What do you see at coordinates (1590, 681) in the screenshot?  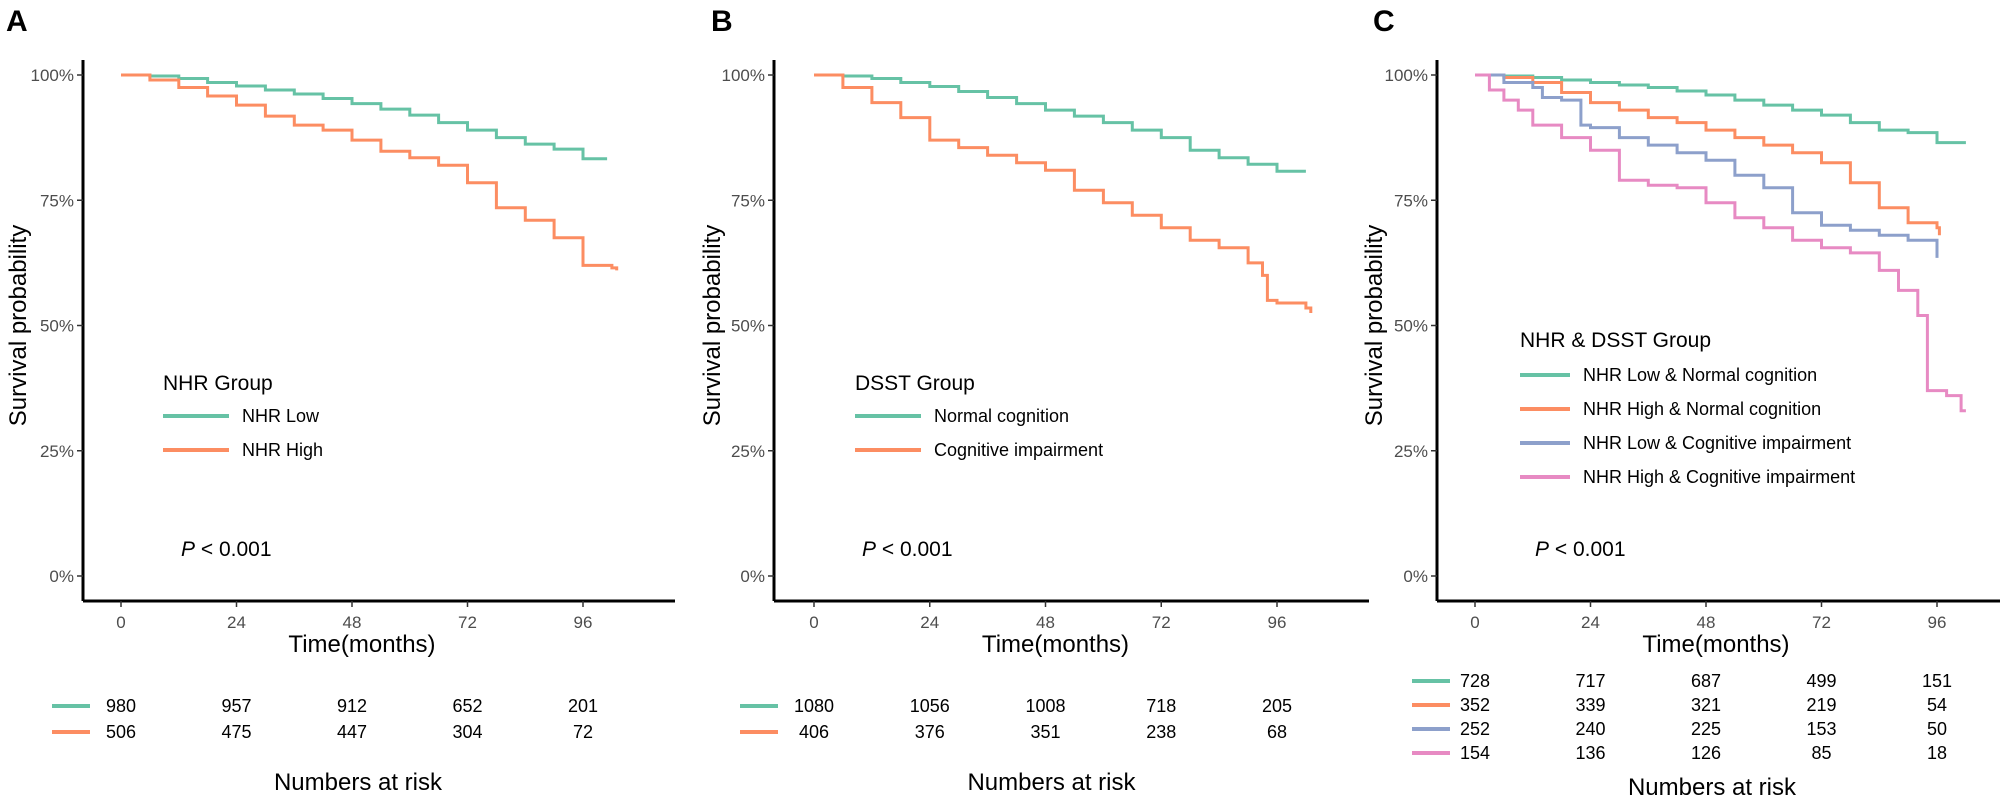 I see `risk-count: 717` at bounding box center [1590, 681].